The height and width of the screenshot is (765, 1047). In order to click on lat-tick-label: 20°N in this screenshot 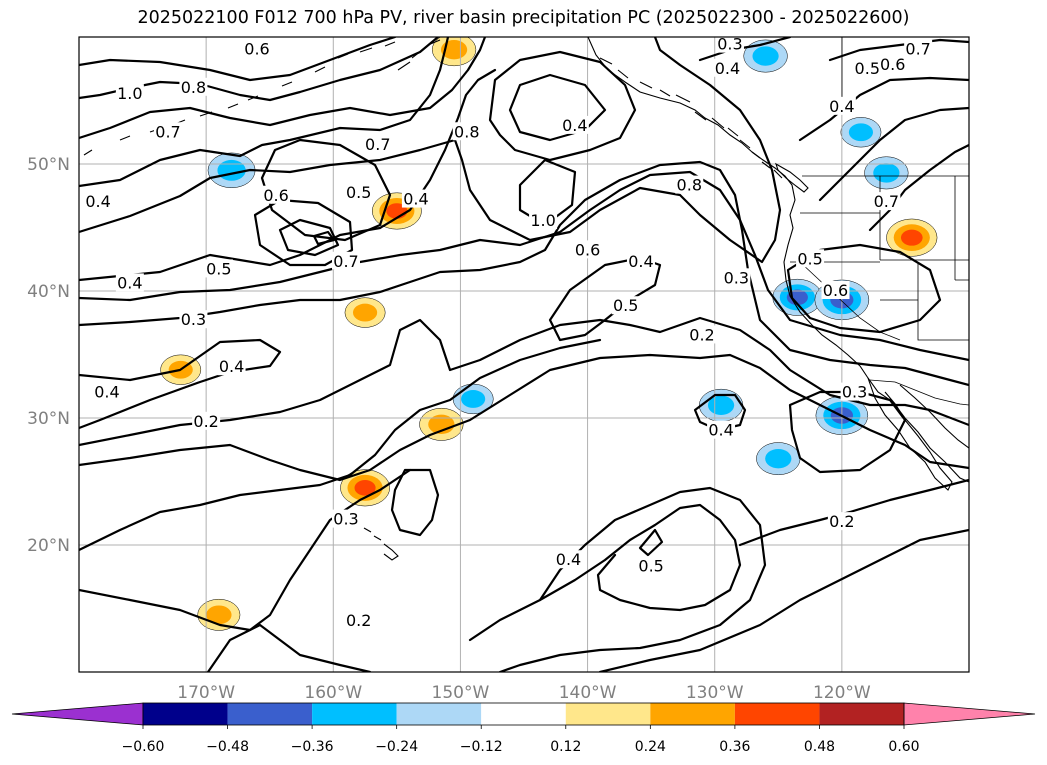, I will do `click(48, 546)`.